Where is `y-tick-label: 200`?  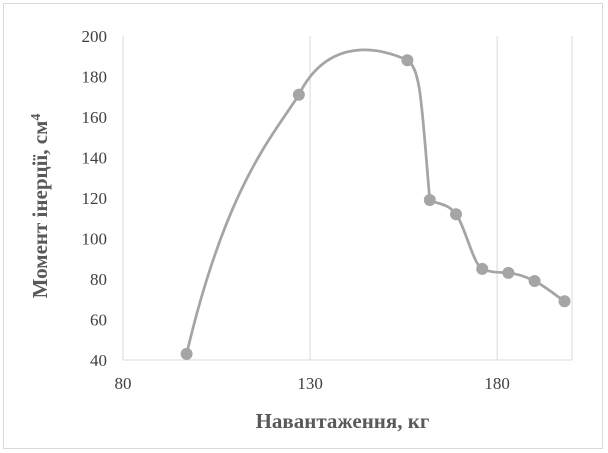
y-tick-label: 200 is located at coordinates (95, 36).